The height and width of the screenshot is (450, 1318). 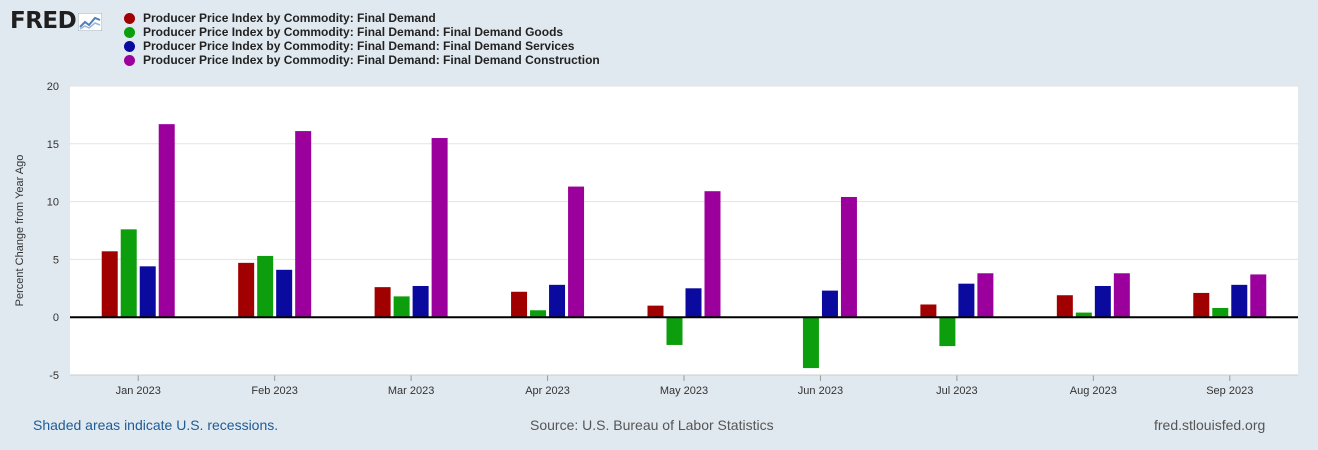 What do you see at coordinates (90, 22) in the screenshot?
I see `chart-trend-icon` at bounding box center [90, 22].